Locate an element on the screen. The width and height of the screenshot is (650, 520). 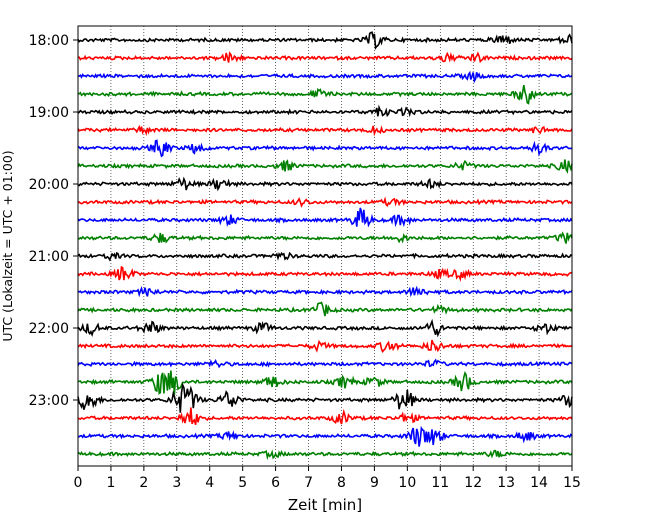
trace-1915 is located at coordinates (325, 130).